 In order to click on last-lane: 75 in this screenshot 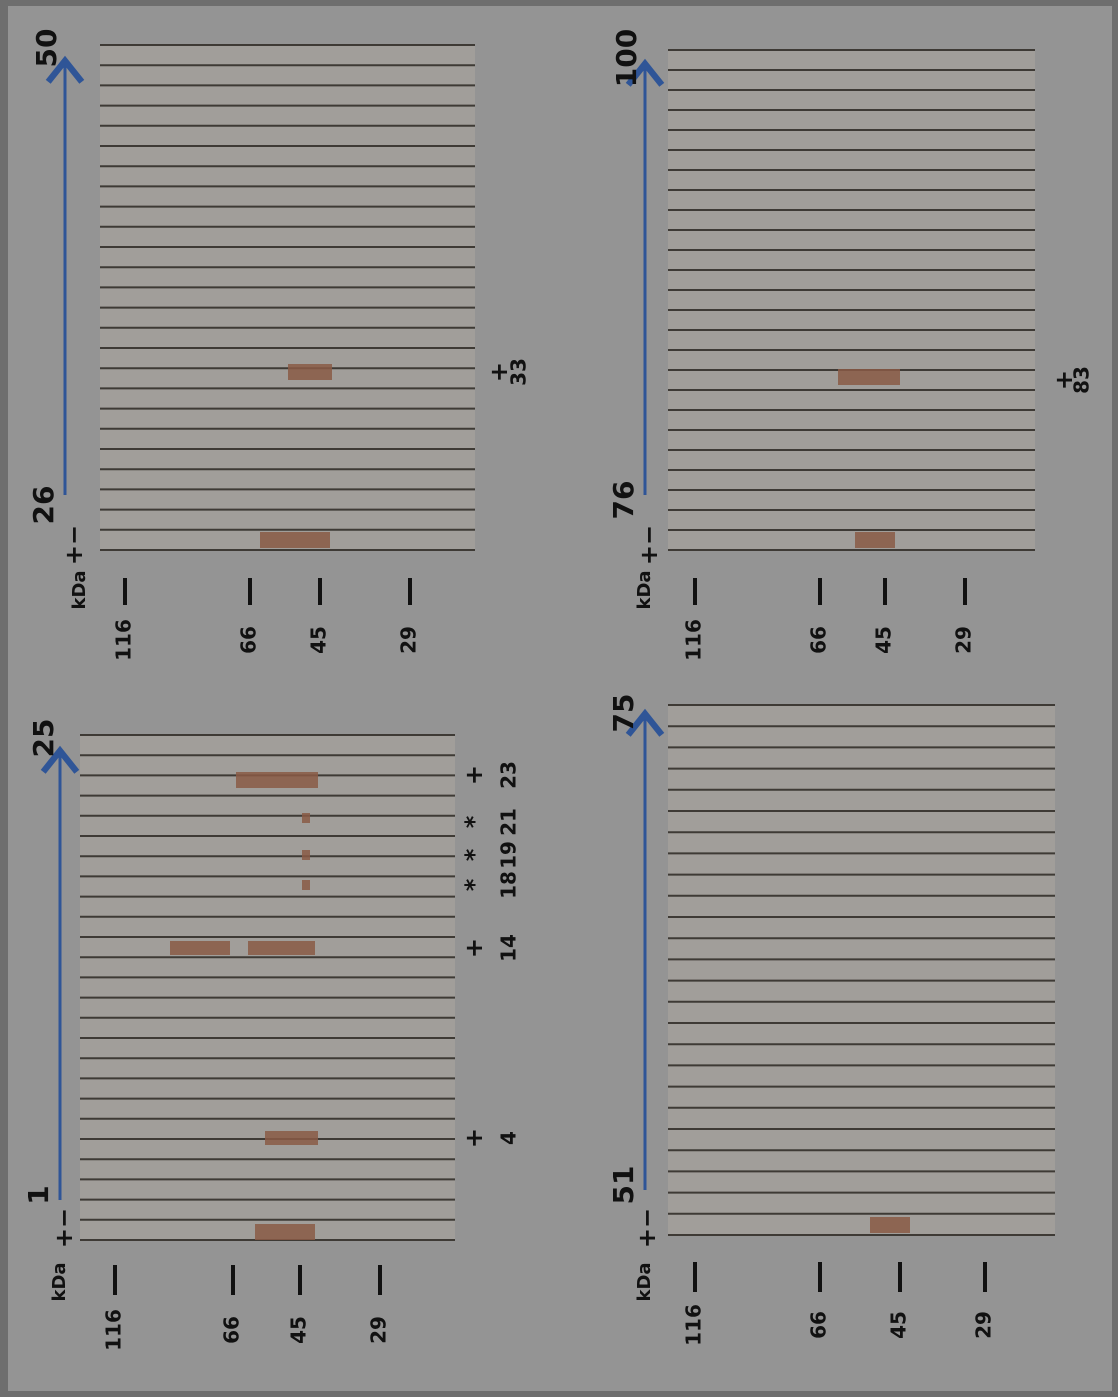, I will do `click(623, 713)`.